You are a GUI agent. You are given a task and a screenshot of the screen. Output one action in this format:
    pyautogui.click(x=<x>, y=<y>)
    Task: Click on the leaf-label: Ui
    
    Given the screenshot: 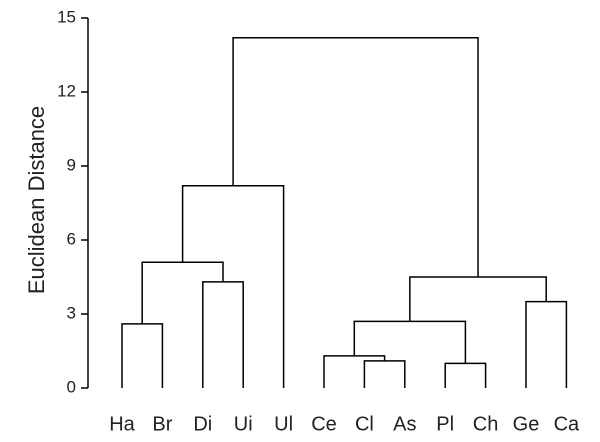 What is the action you would take?
    pyautogui.click(x=243, y=424)
    